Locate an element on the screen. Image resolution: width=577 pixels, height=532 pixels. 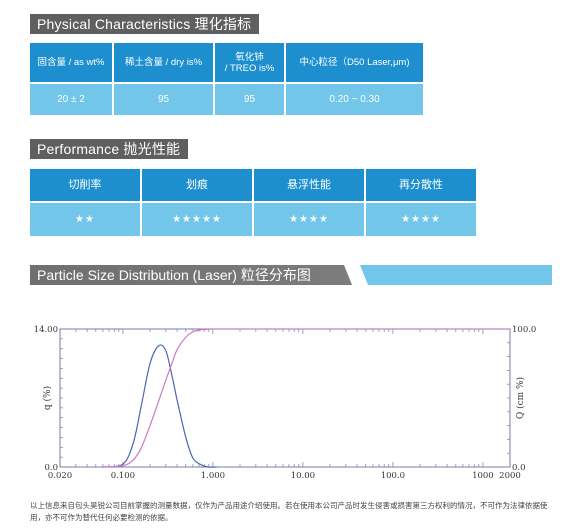
header-redispersion: 再分散性 is located at coordinates (421, 185).